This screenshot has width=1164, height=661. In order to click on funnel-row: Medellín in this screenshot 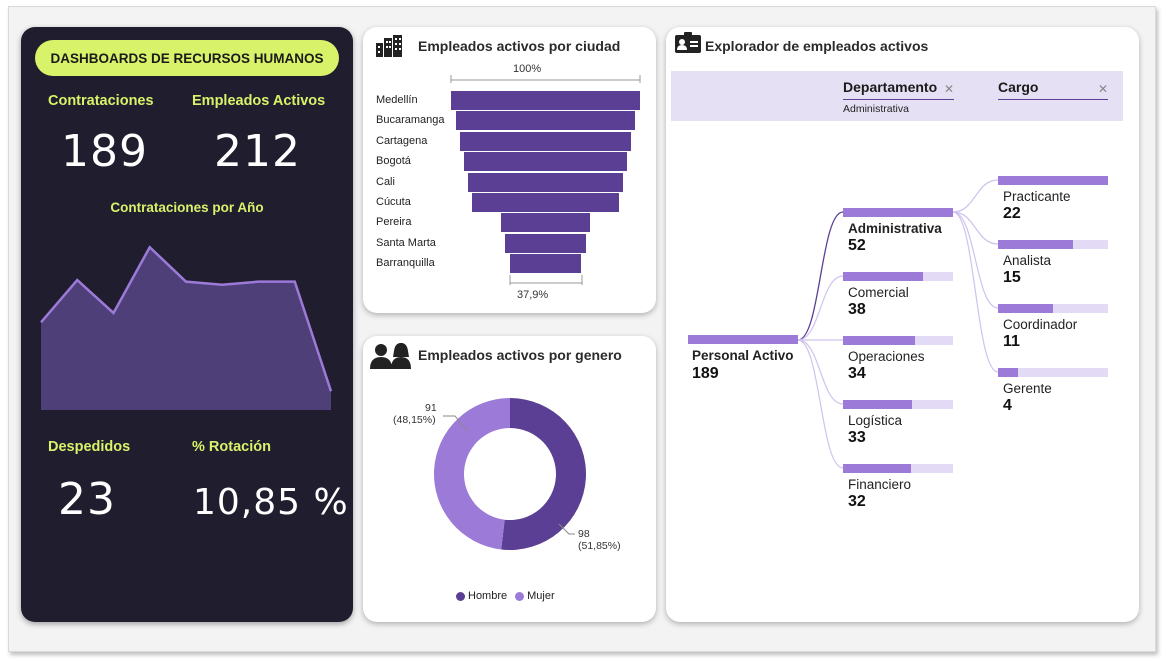, I will do `click(502, 100)`.